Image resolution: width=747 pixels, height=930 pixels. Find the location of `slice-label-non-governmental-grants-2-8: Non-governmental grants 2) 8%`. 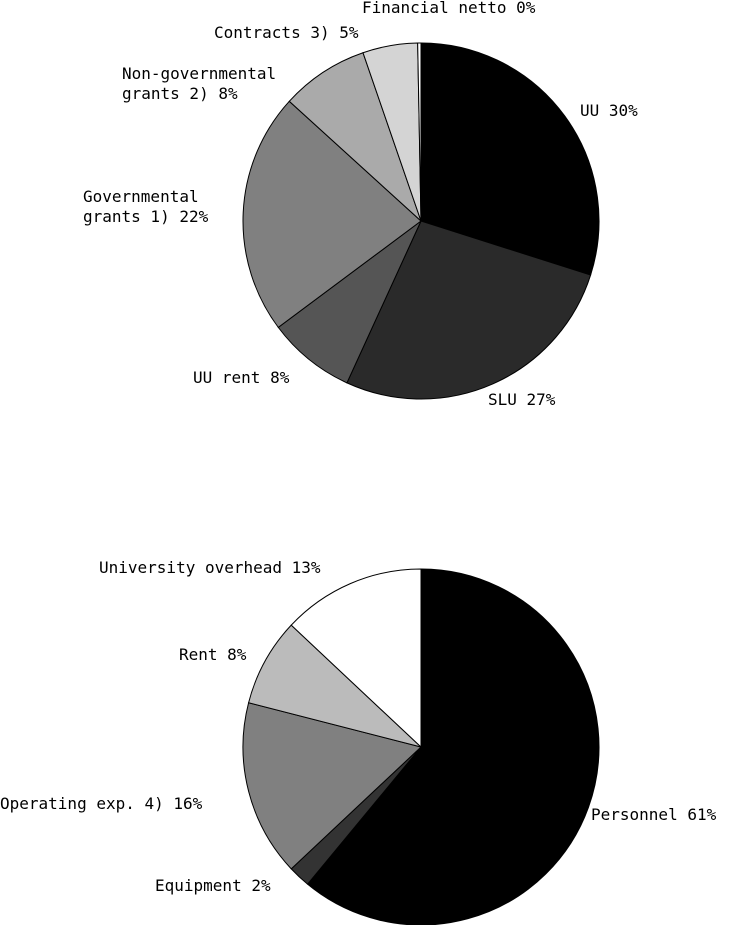

slice-label-non-governmental-grants-2-8: Non-governmental grants 2) 8% is located at coordinates (199, 83).